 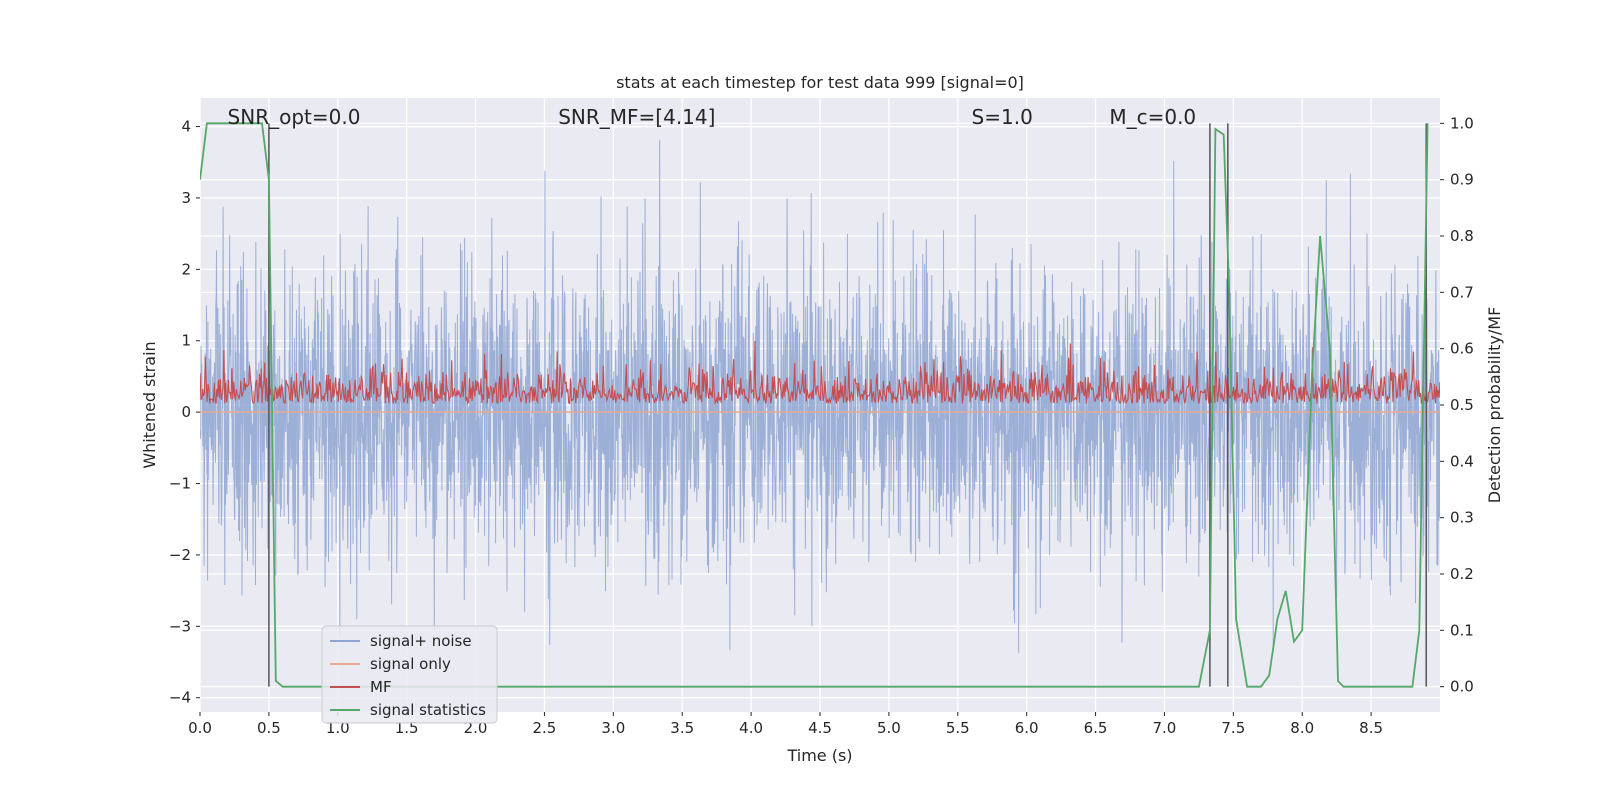 I want to click on y-tick-label: −2, so click(x=180, y=555).